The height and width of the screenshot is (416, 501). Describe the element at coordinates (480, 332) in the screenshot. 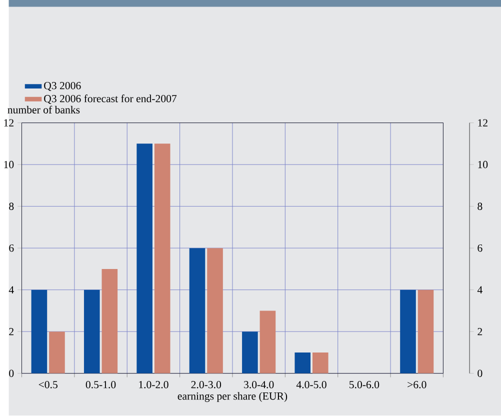

I see `y2-tick-label: 2` at that location.